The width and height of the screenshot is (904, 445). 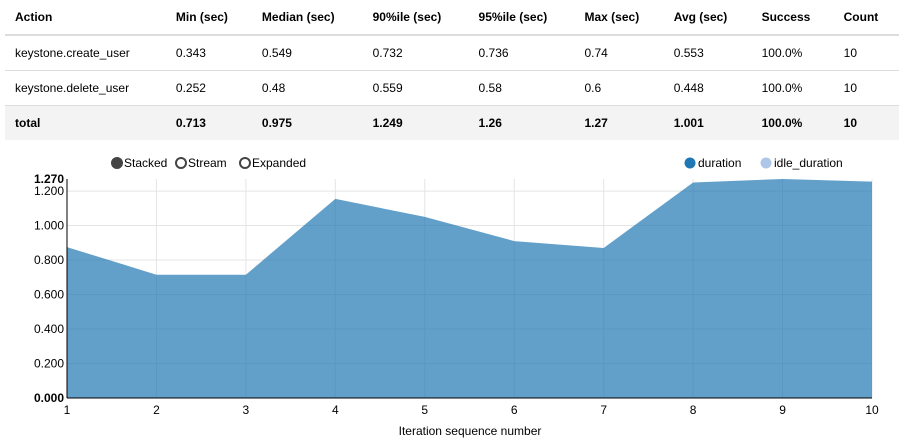 I want to click on x-tick-label: 8, so click(x=693, y=410).